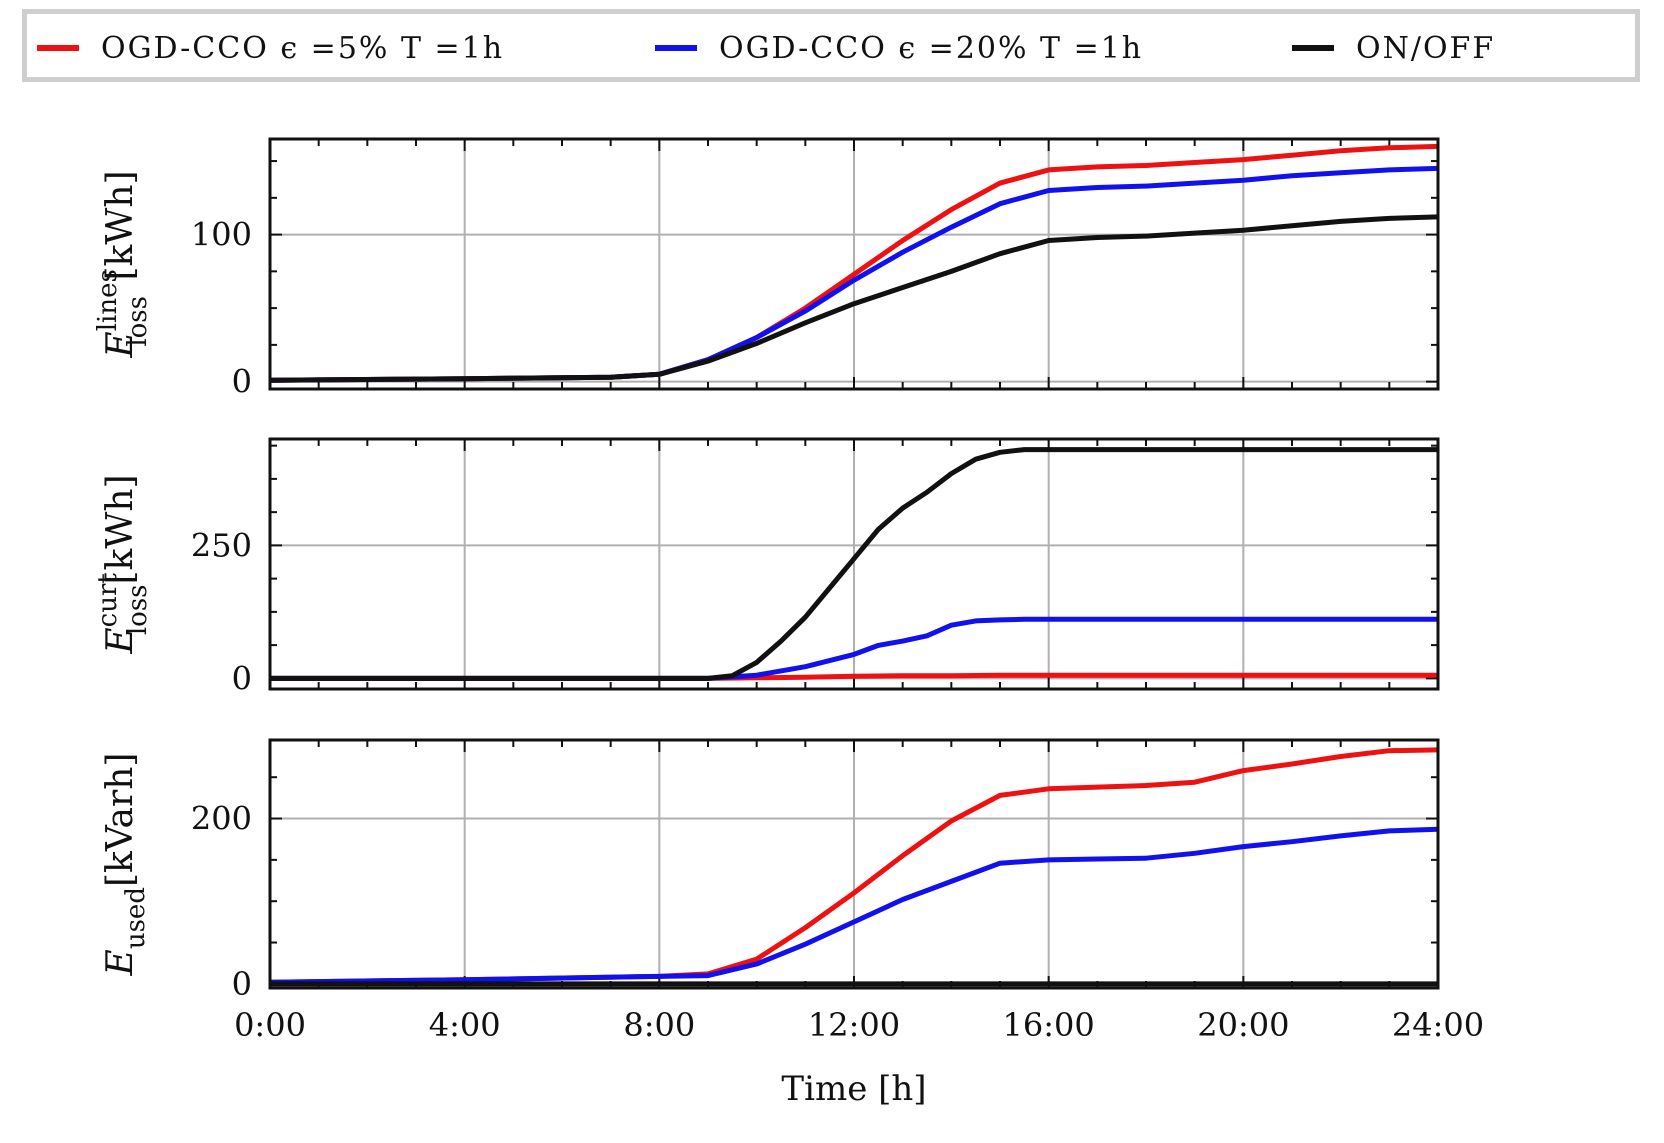 This screenshot has height=1143, width=1664. I want to click on legend-entry-onoff: ON/OFF, so click(1393, 48).